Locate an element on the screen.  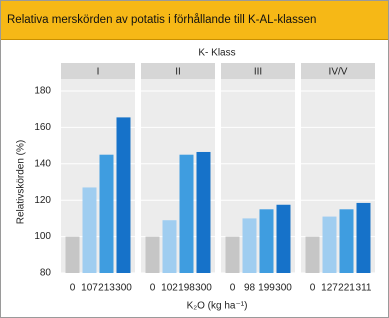
y-tick-label: 120 is located at coordinates (42, 200).